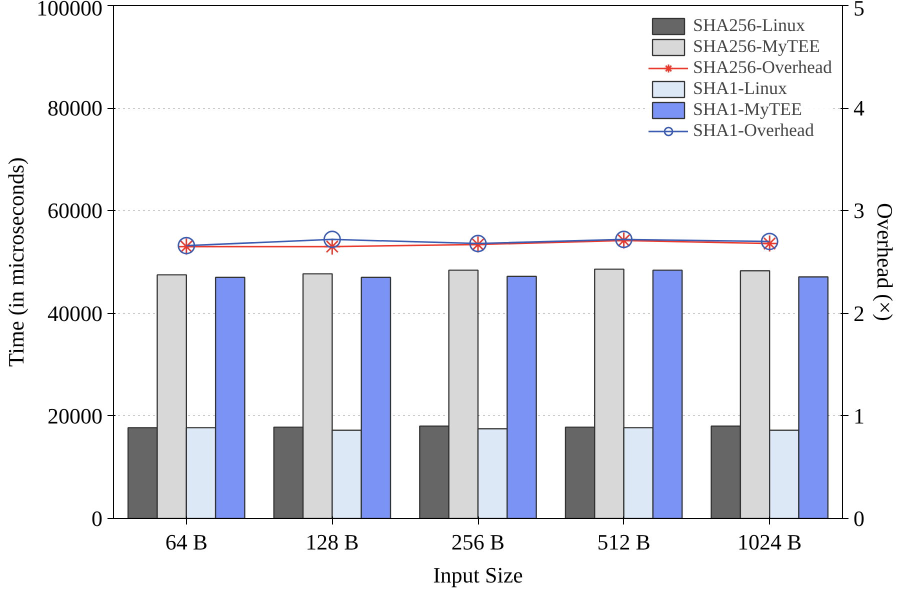  What do you see at coordinates (770, 542) in the screenshot?
I see `x-tick-label: 1024 B` at bounding box center [770, 542].